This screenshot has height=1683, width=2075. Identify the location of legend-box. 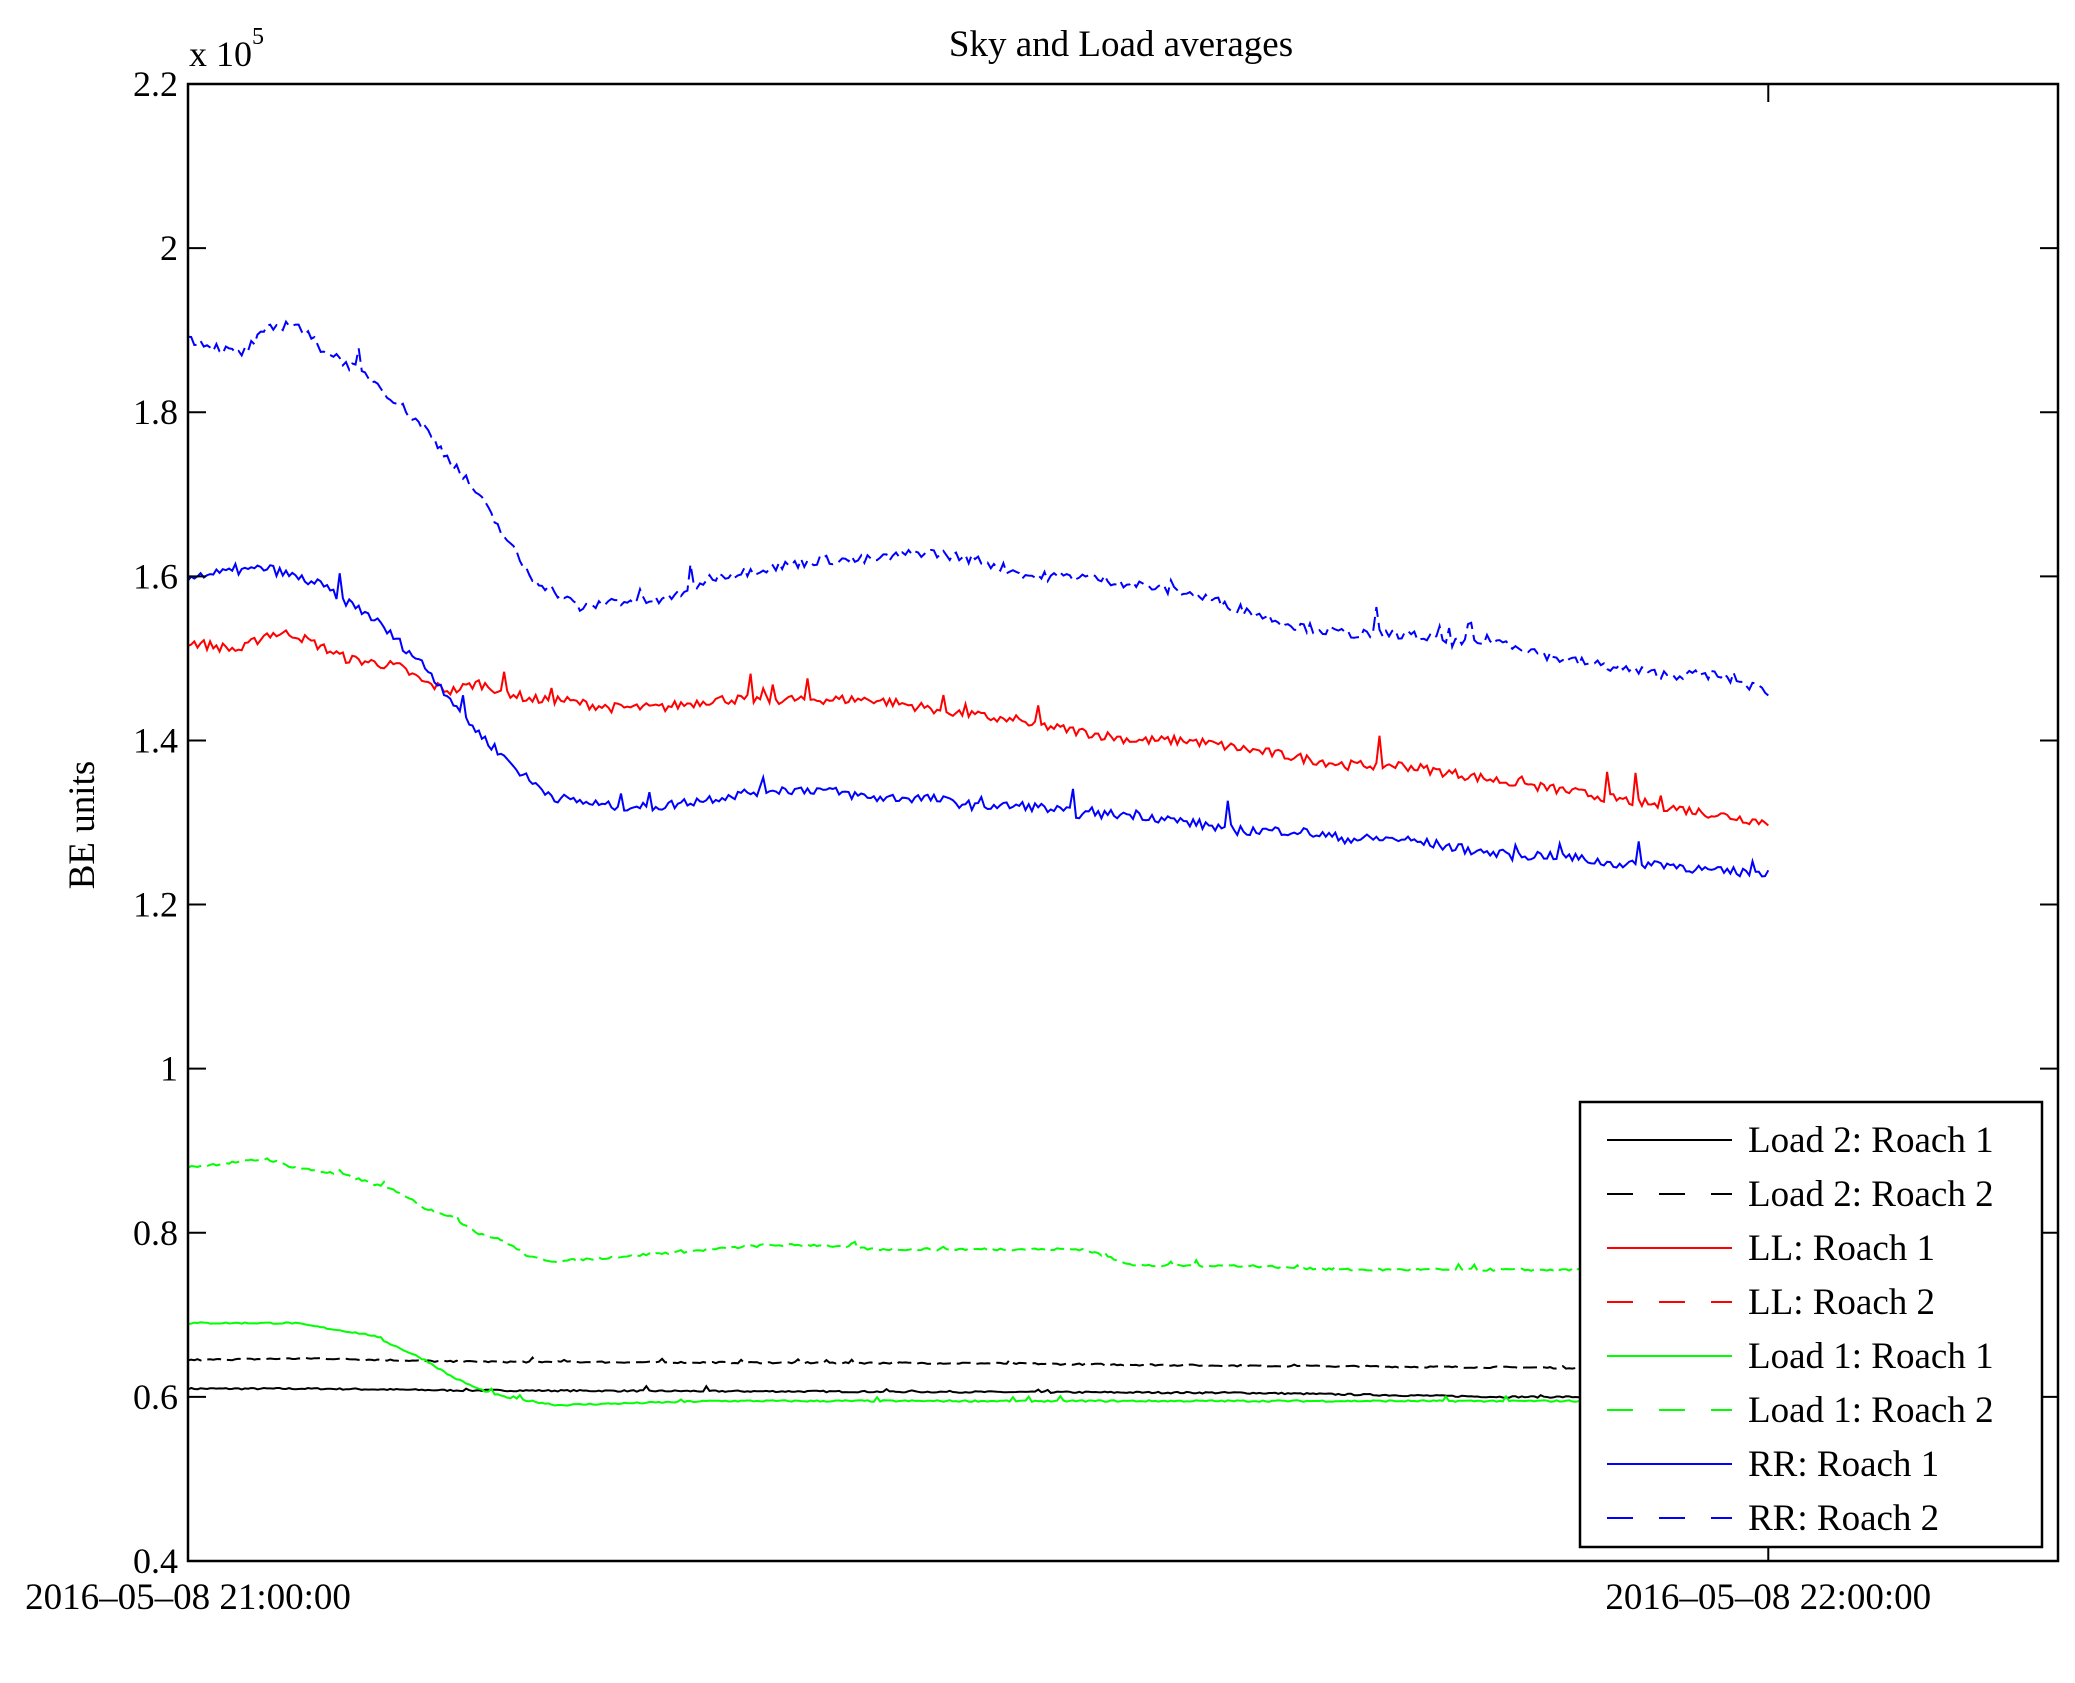
(1811, 1324).